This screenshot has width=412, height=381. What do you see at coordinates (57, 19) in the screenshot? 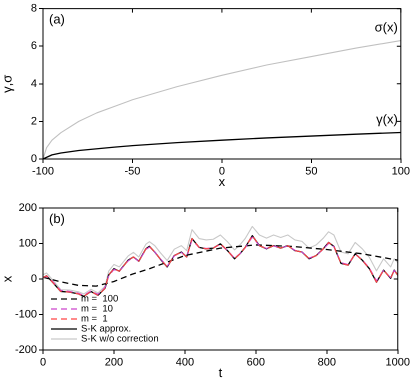
I see `annotation: (a)` at bounding box center [57, 19].